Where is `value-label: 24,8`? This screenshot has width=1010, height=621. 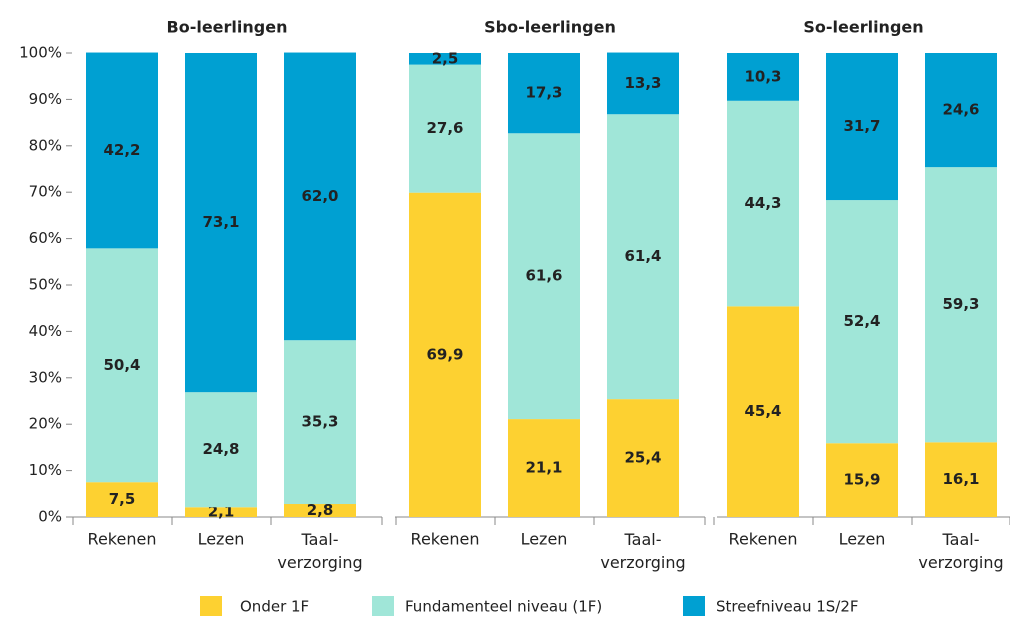 value-label: 24,8 is located at coordinates (220, 449).